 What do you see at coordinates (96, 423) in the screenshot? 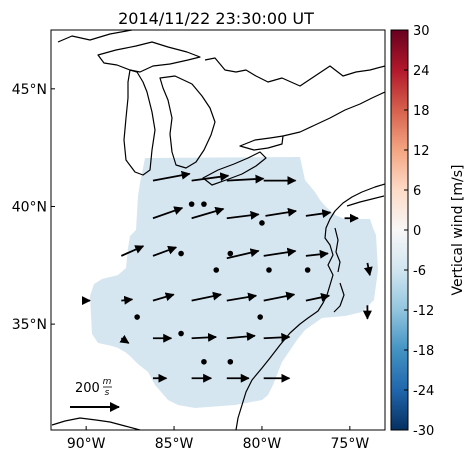
I see `gulf-coast` at bounding box center [96, 423].